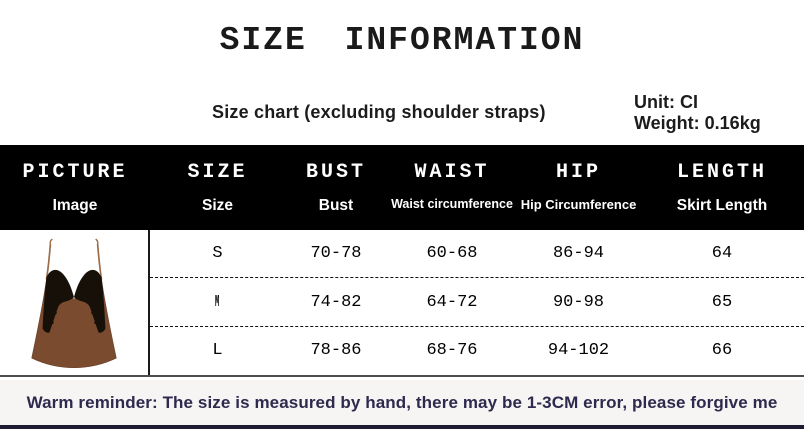 The image size is (804, 429). I want to click on waist-value: 60-68, so click(452, 254).